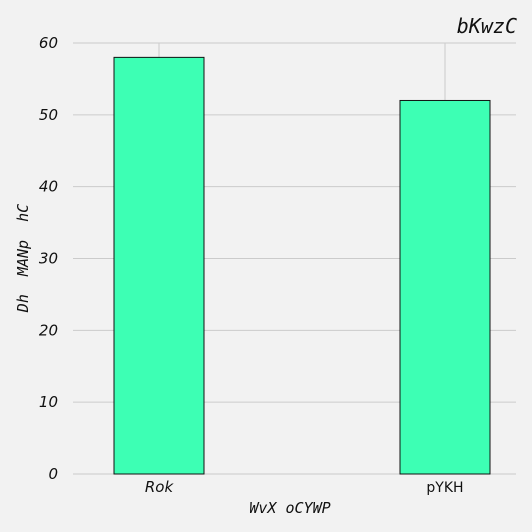  What do you see at coordinates (48, 43) in the screenshot?
I see `y-tick-label: 60` at bounding box center [48, 43].